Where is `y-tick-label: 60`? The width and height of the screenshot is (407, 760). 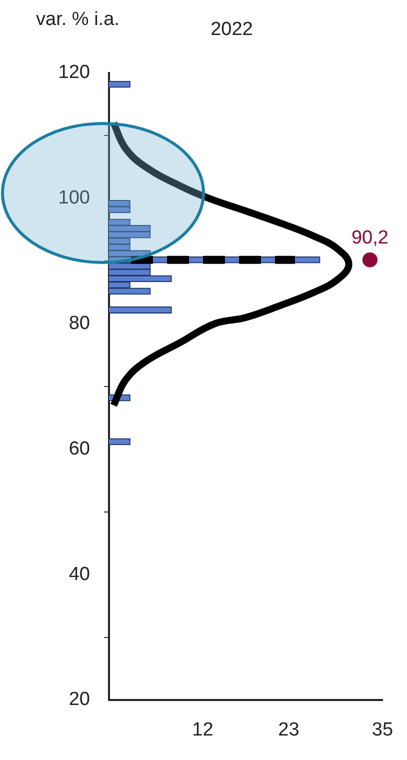 y-tick-label: 60 is located at coordinates (79, 449).